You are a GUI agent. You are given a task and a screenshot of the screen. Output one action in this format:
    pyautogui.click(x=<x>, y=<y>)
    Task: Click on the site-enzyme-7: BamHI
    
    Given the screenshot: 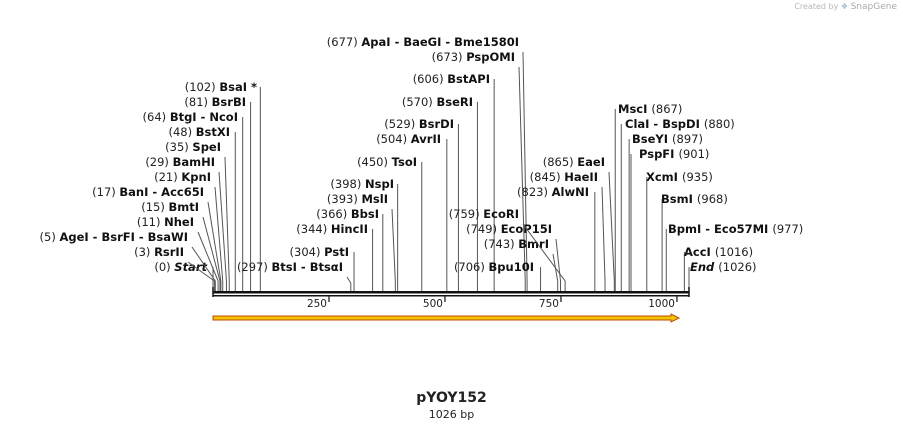 What is the action you would take?
    pyautogui.click(x=194, y=162)
    